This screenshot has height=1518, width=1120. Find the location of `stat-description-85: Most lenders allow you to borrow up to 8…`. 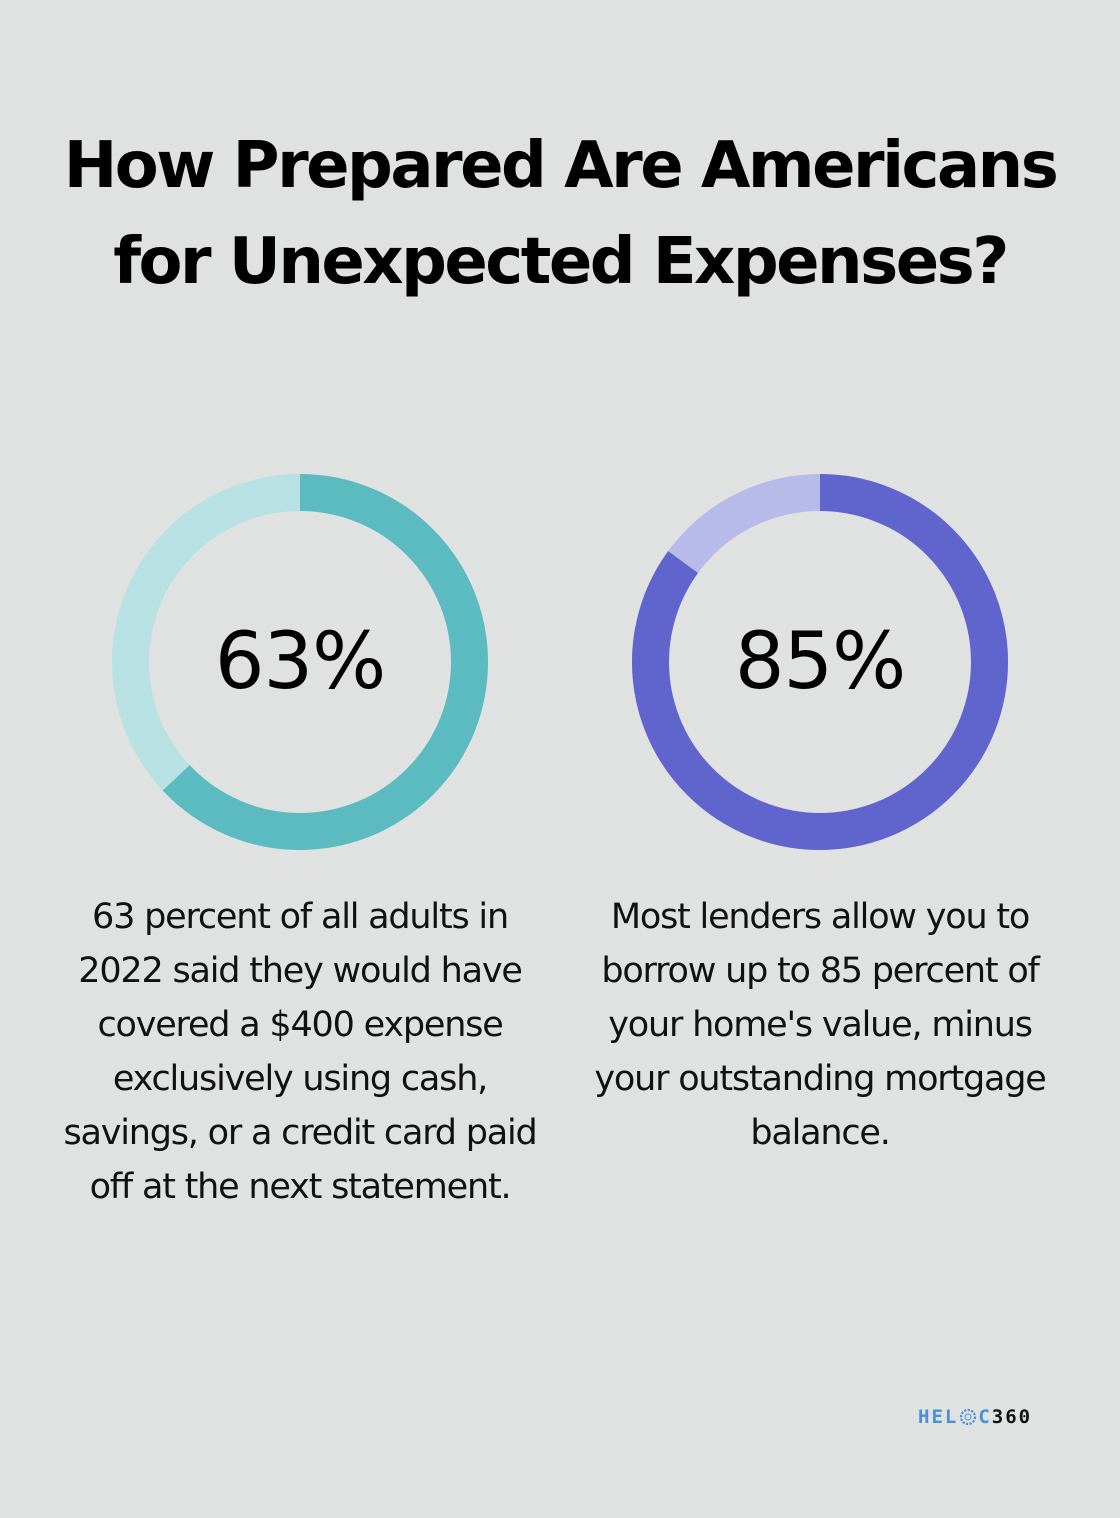

stat-description-85: Most lenders allow you to borrow up to 8… is located at coordinates (820, 1025).